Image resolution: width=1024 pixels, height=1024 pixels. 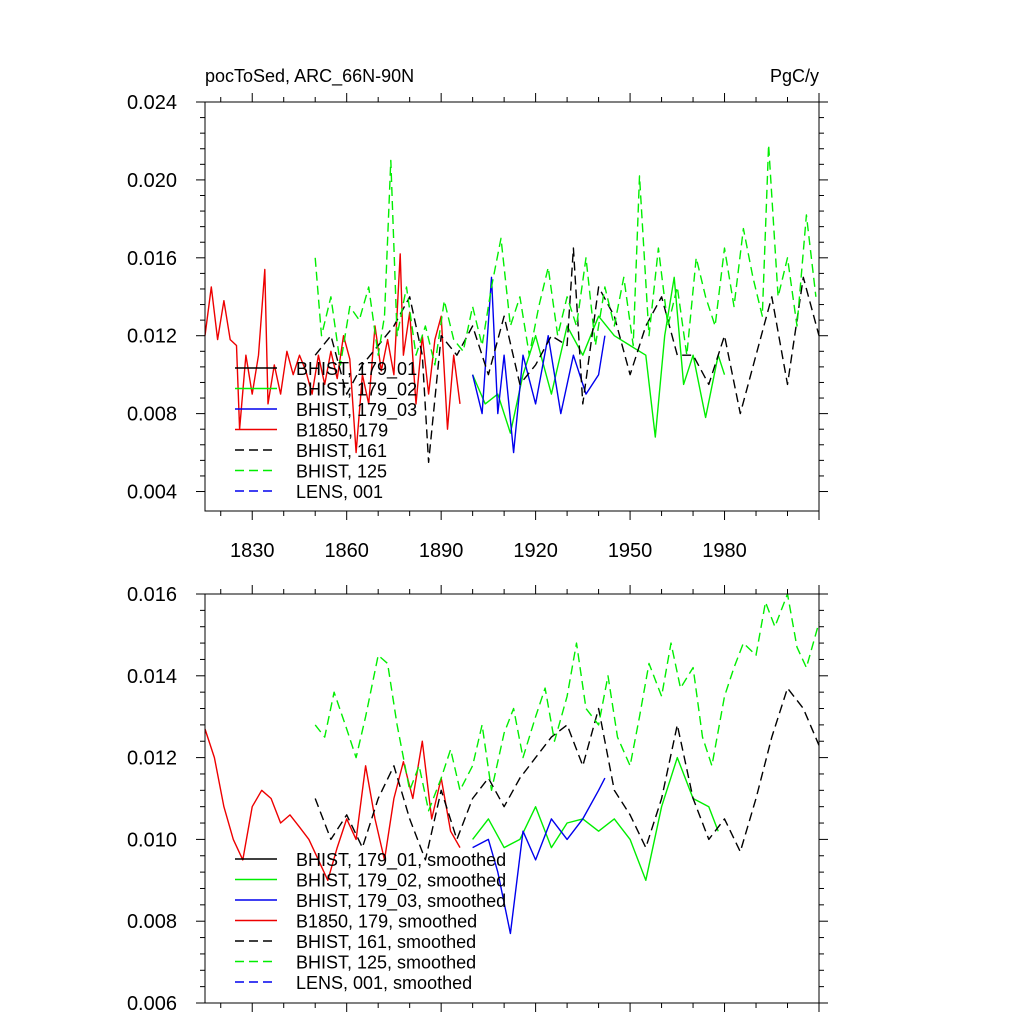 What do you see at coordinates (341, 451) in the screenshot?
I see `top-legend-label-4: BHIST, 161` at bounding box center [341, 451].